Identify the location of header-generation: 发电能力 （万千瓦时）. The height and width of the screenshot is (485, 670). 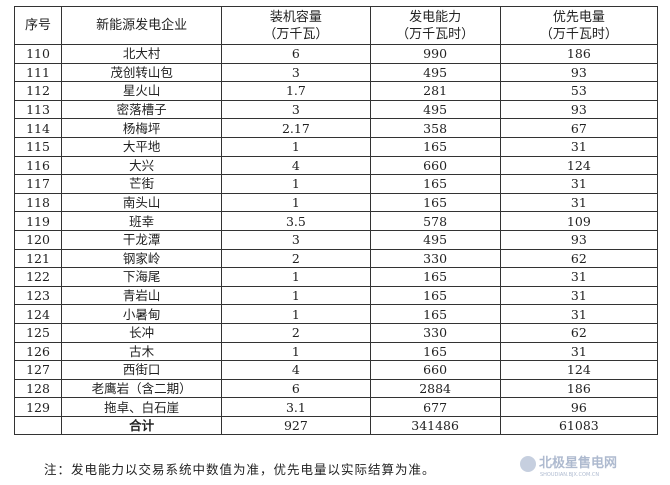
(435, 25).